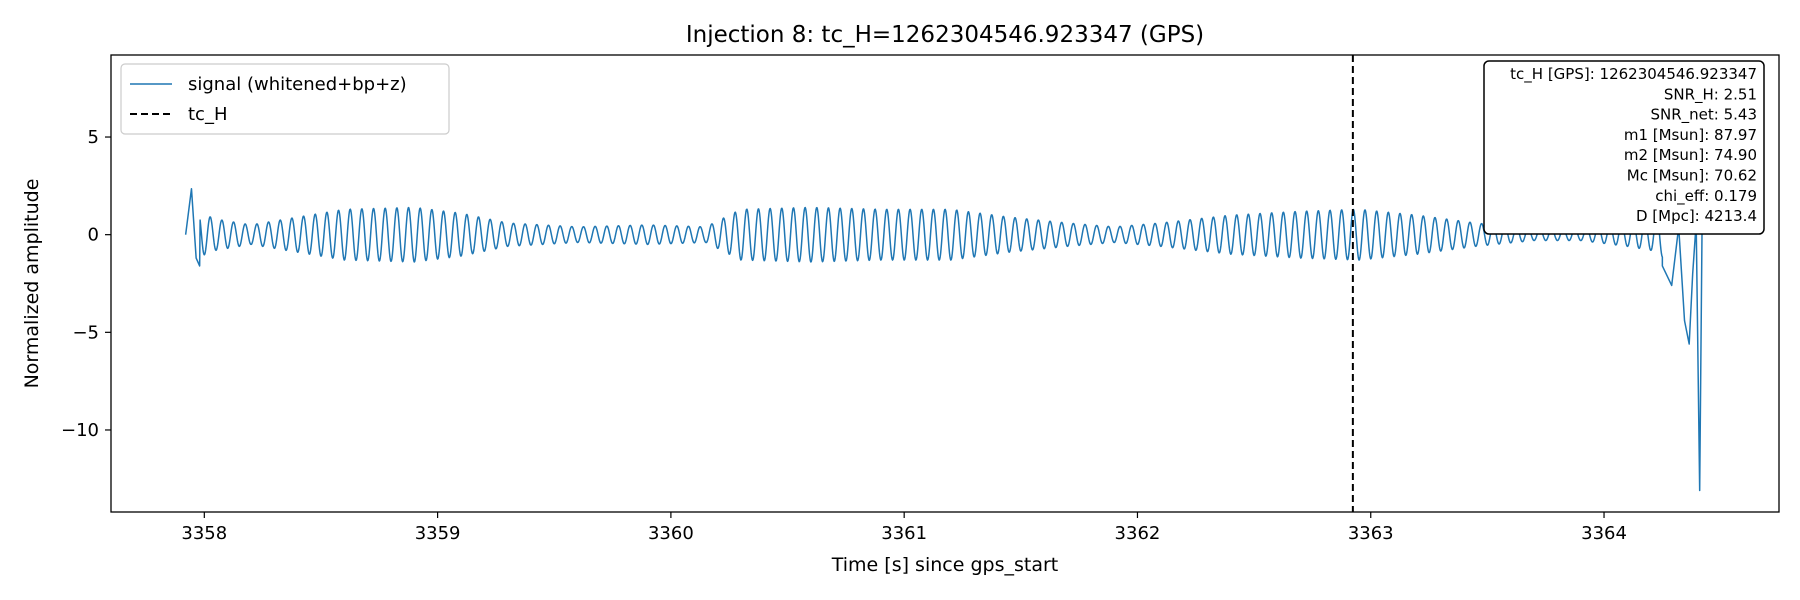 This screenshot has height=600, width=1800. What do you see at coordinates (904, 533) in the screenshot?
I see `x-tick-label: 3361` at bounding box center [904, 533].